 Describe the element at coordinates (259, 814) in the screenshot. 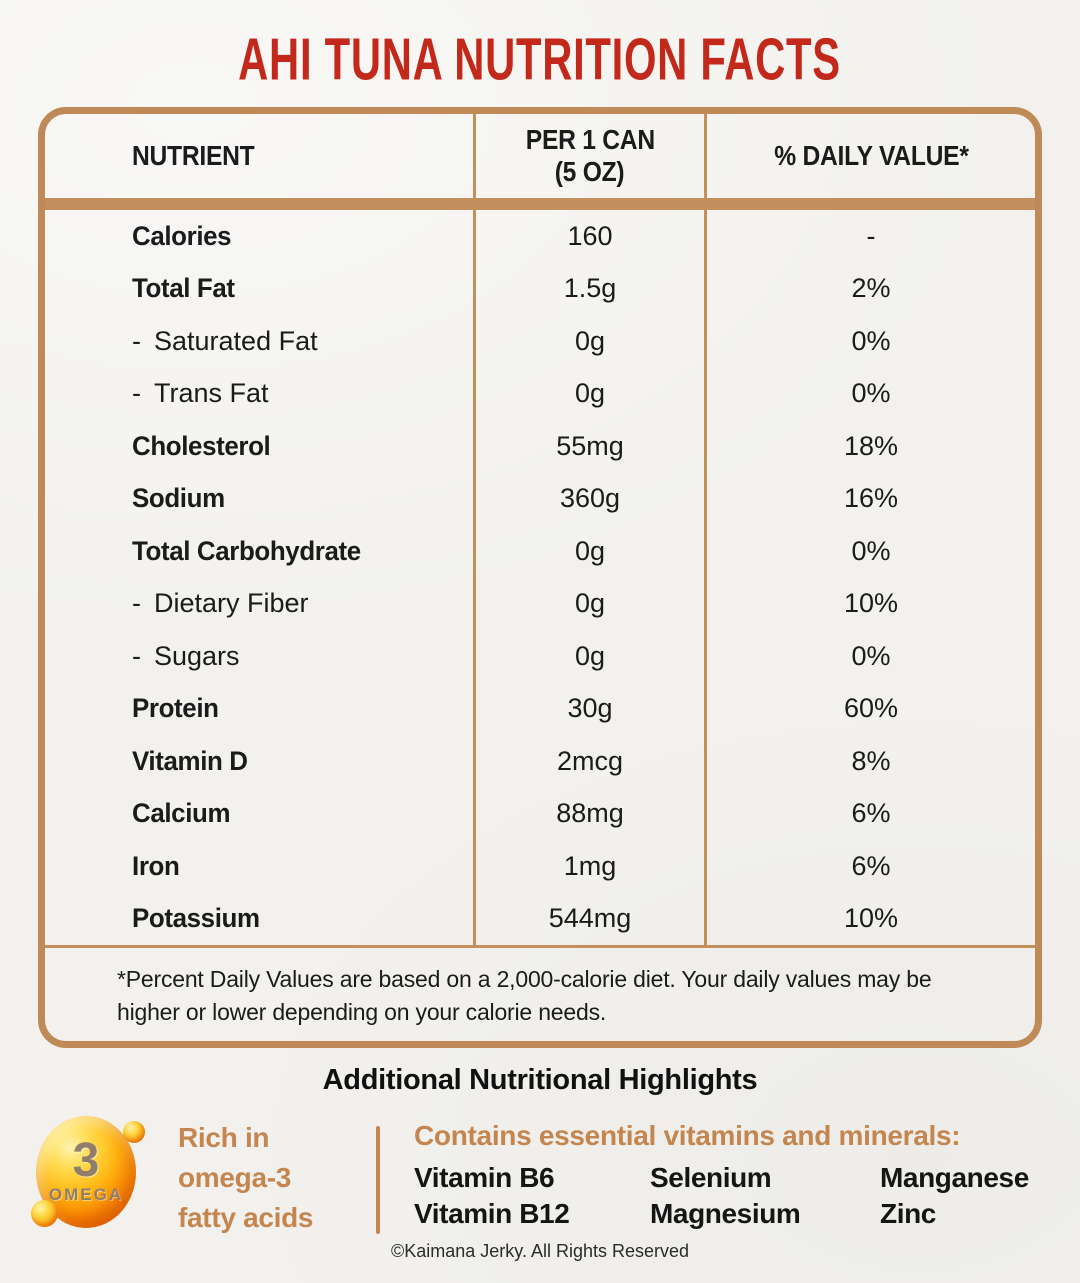

I see `nutrient-cell: Calcium` at that location.